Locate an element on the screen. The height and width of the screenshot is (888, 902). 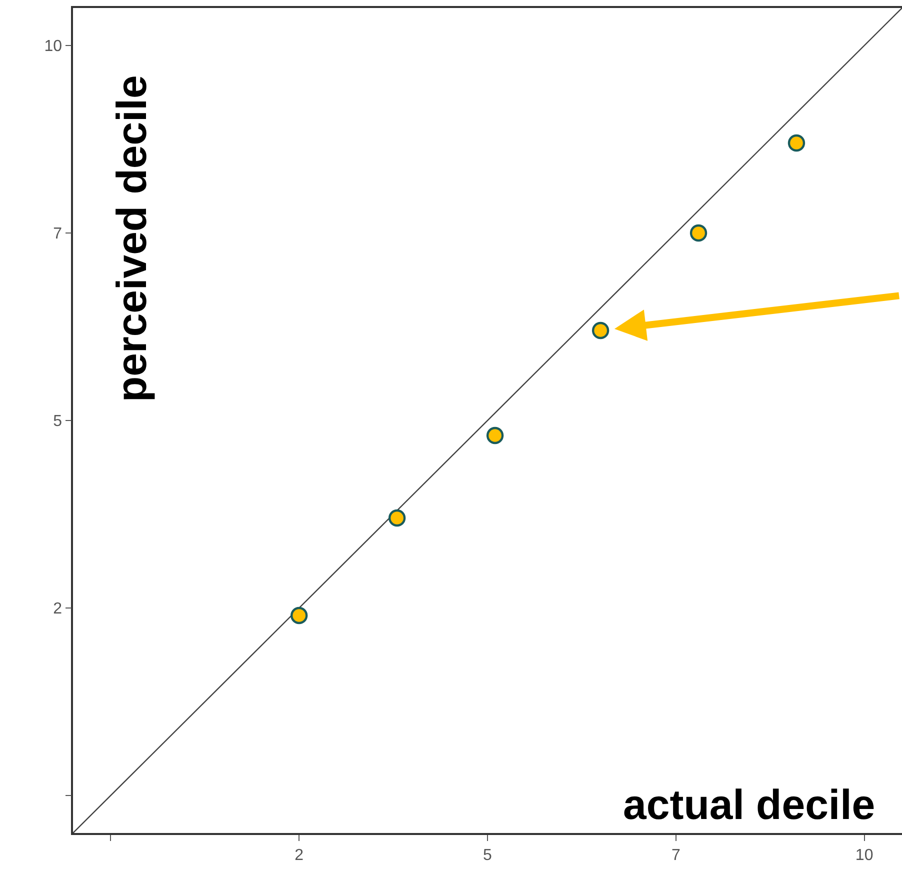
y-tick-label: 5 is located at coordinates (57, 421).